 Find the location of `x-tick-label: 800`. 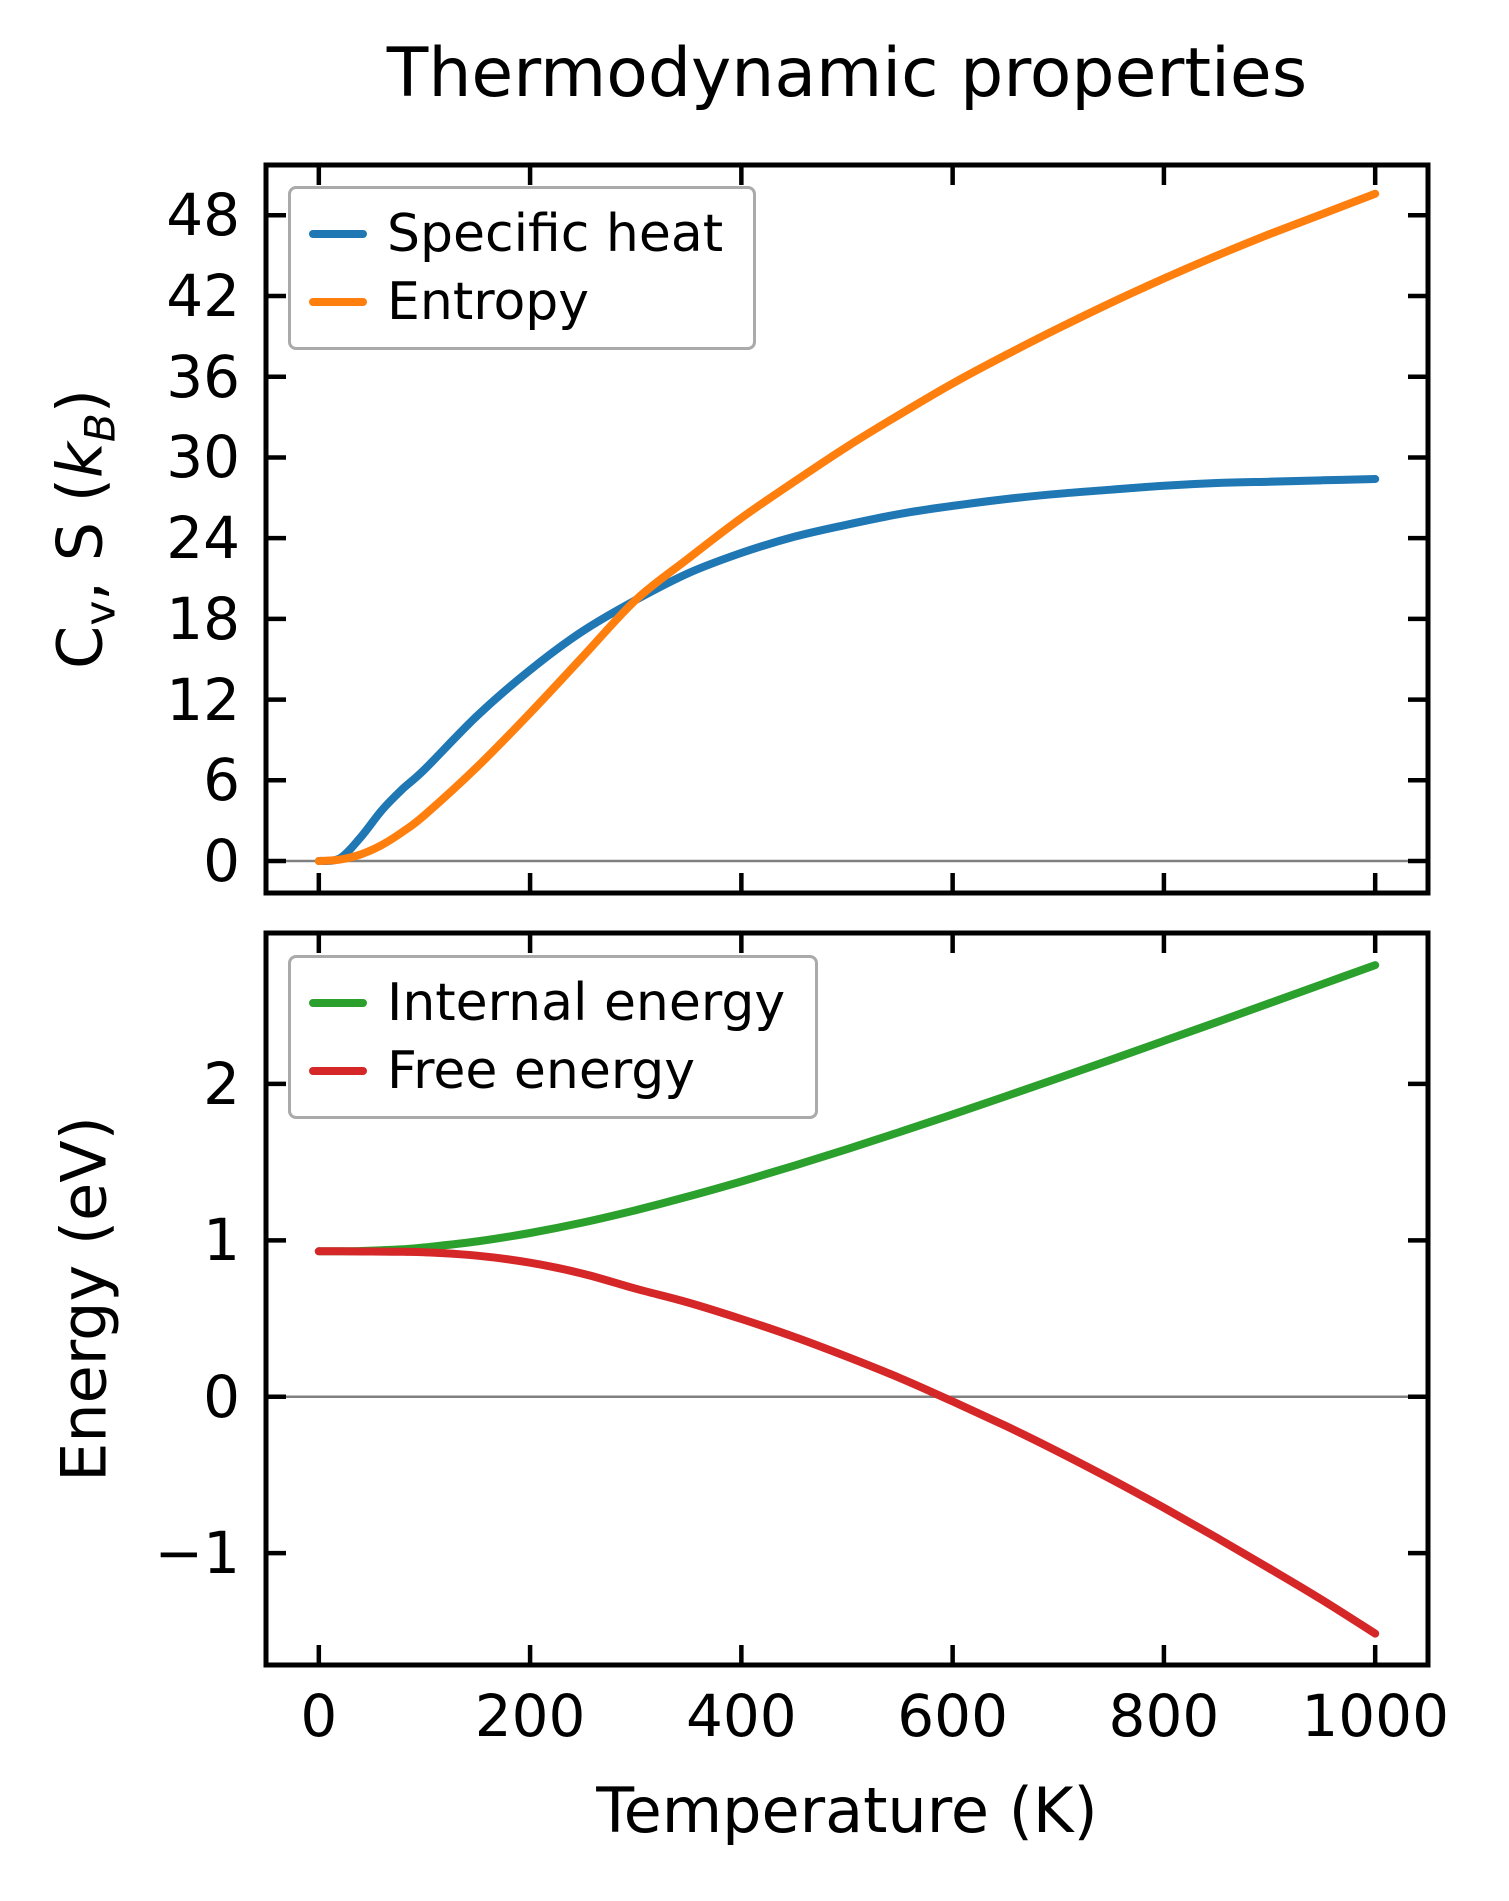

x-tick-label: 800 is located at coordinates (1164, 1716).